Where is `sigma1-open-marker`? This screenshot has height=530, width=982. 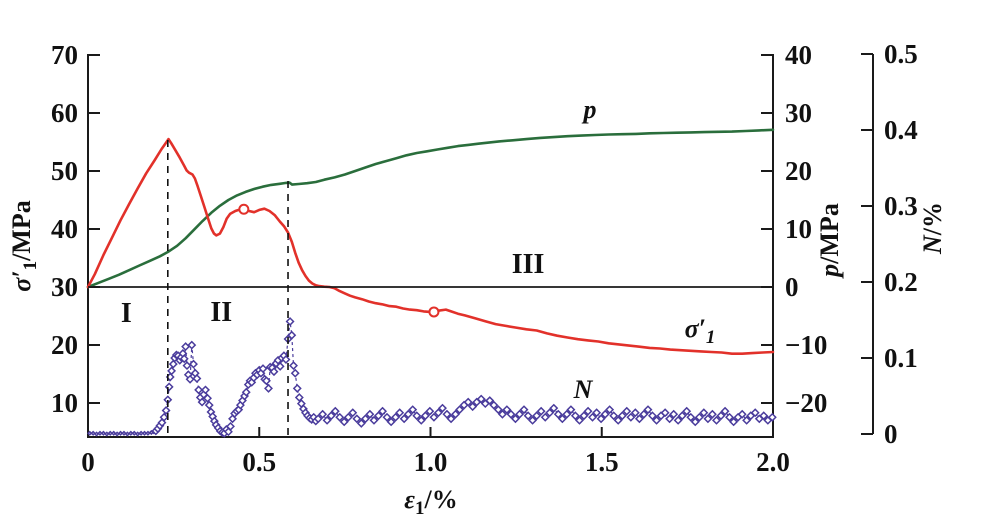 sigma1-open-marker is located at coordinates (244, 209).